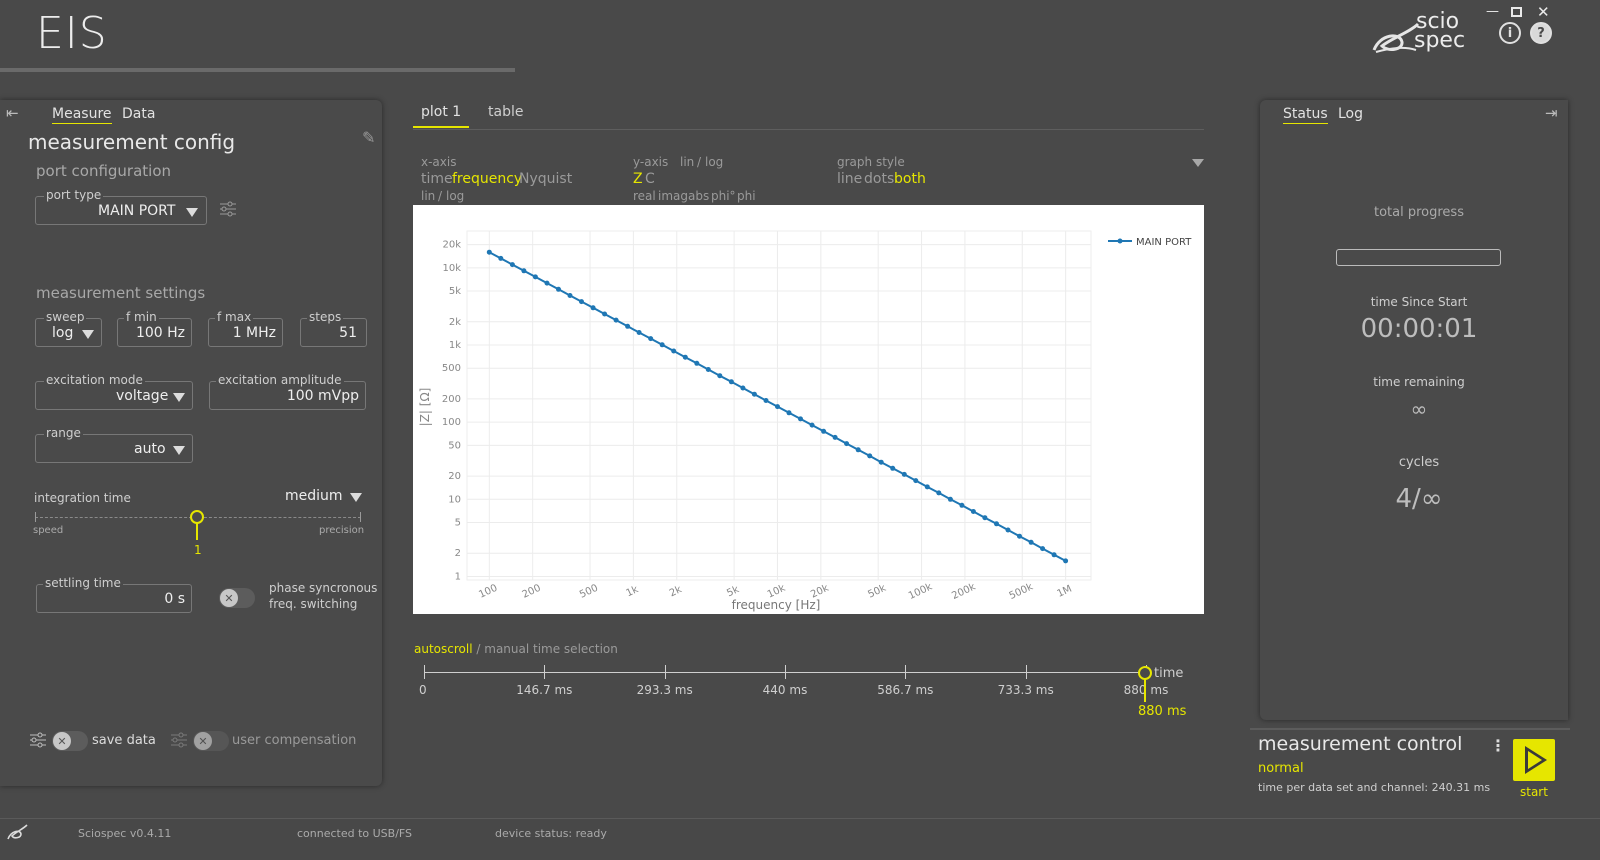 The width and height of the screenshot is (1600, 860). Describe the element at coordinates (70, 741) in the screenshot. I see `save-data-toggle: ✕` at that location.